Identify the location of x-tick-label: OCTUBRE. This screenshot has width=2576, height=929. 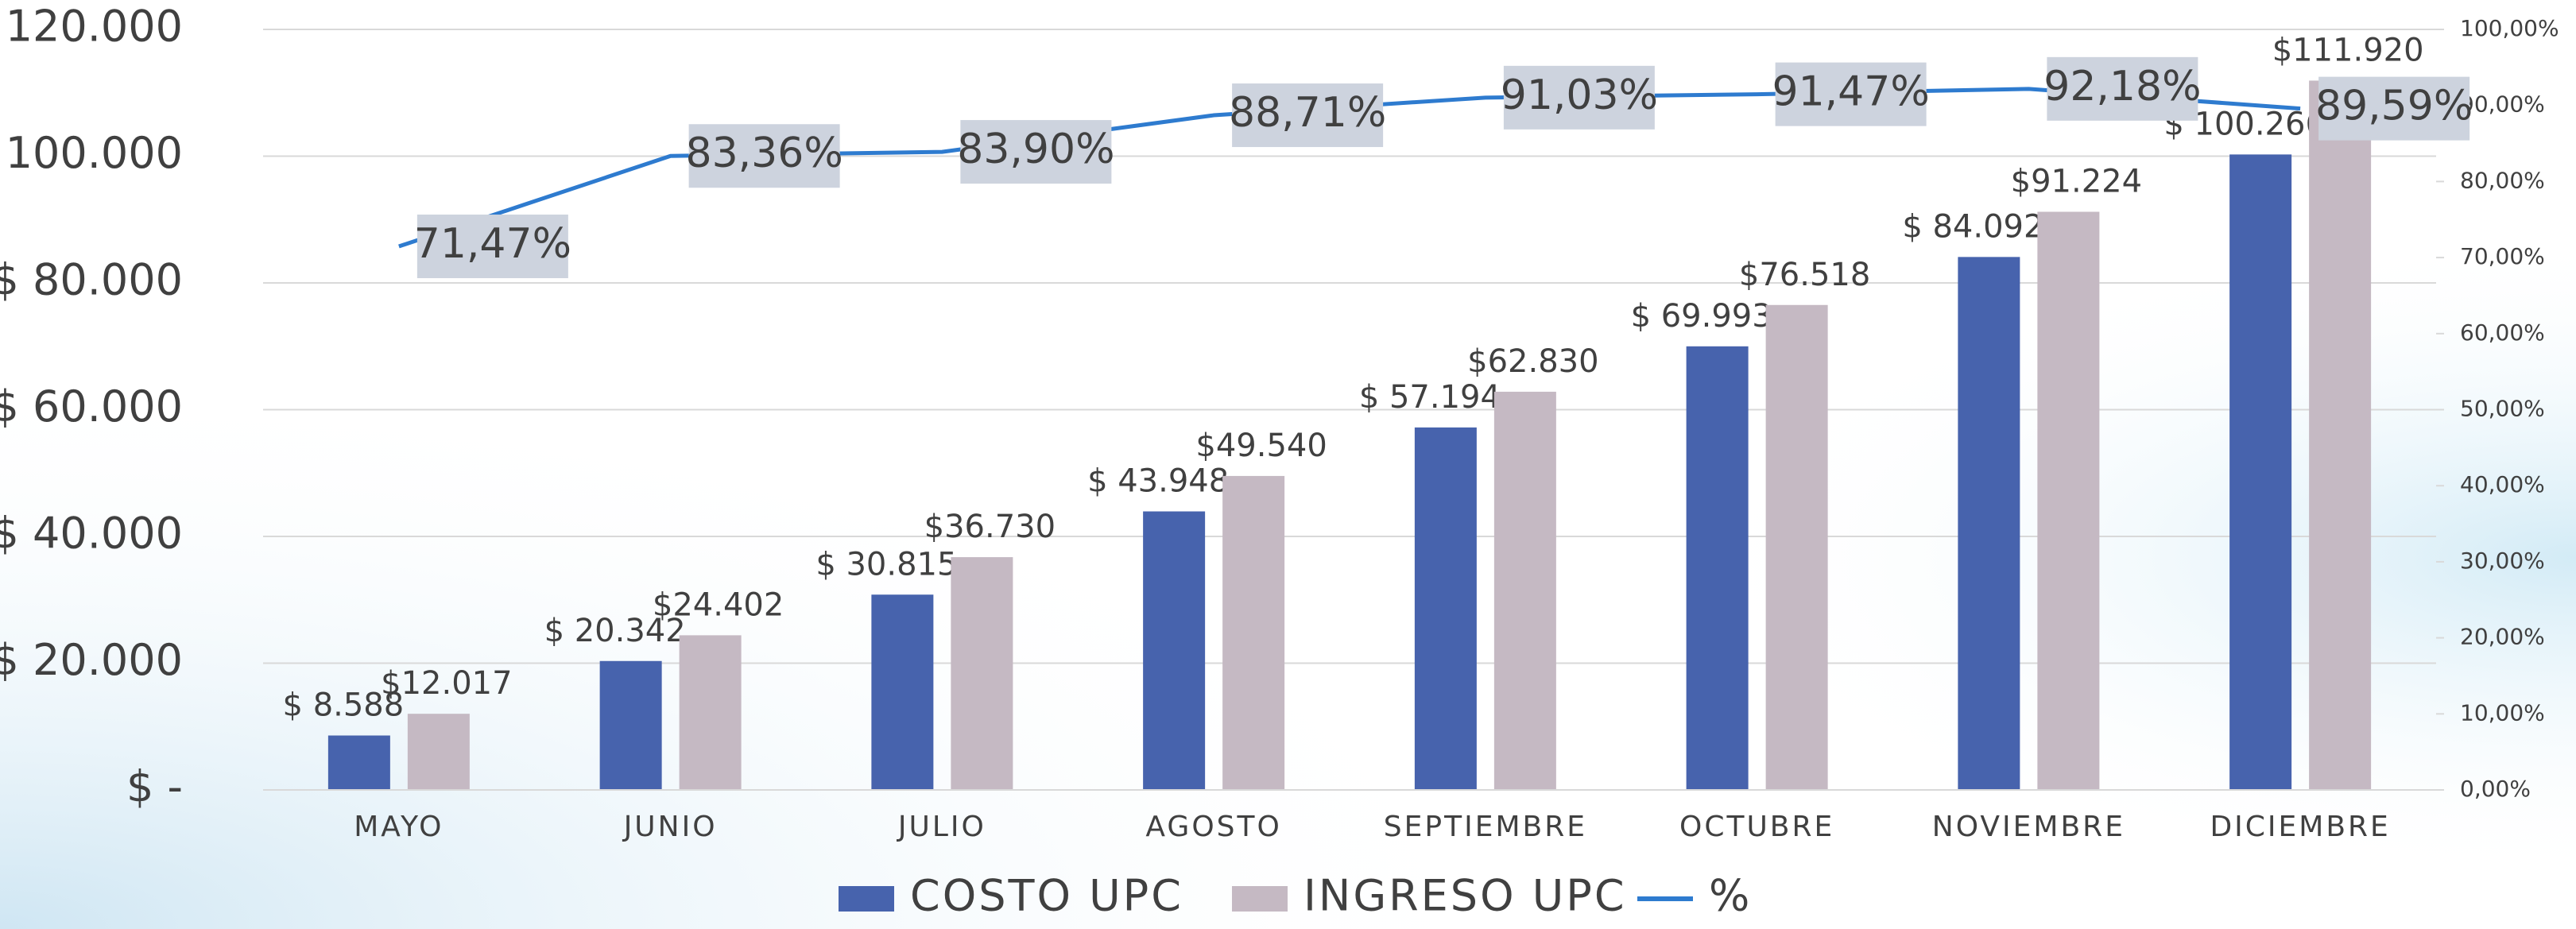
(1757, 827).